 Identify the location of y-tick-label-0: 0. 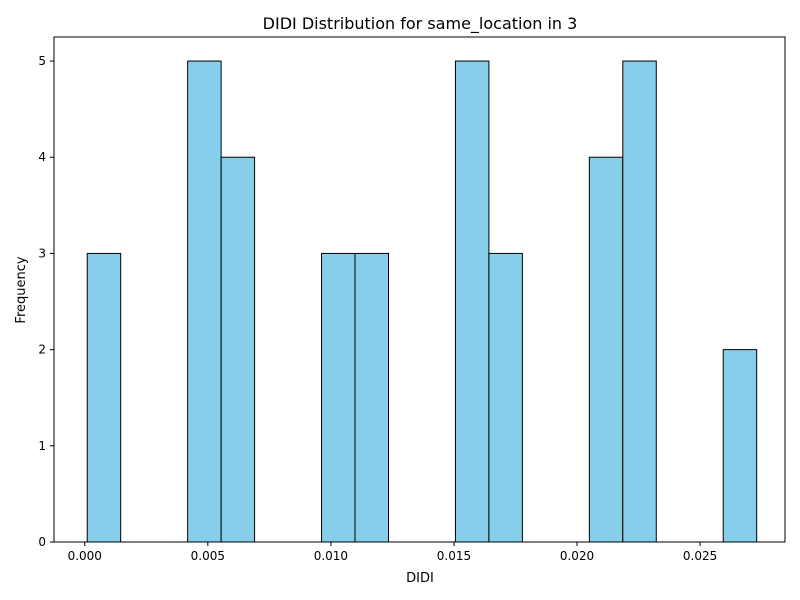
(42, 542).